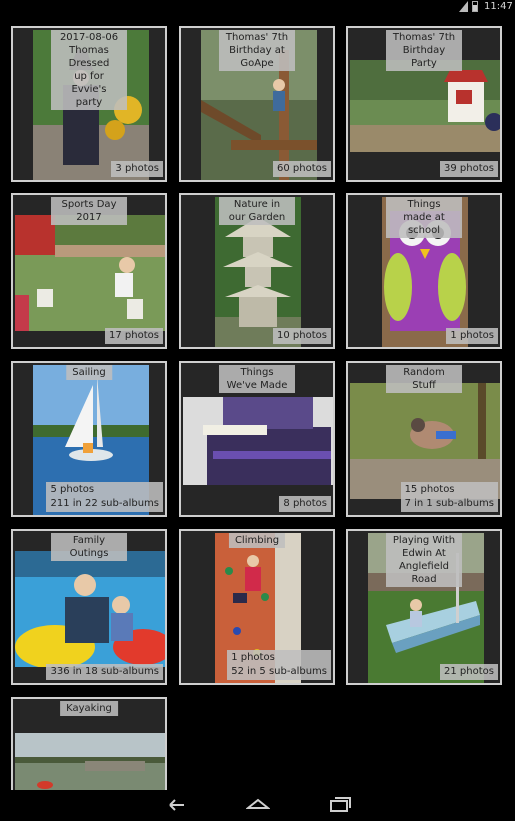  I want to click on album-title: Thomas' 7th Birthday Party, so click(424, 50).